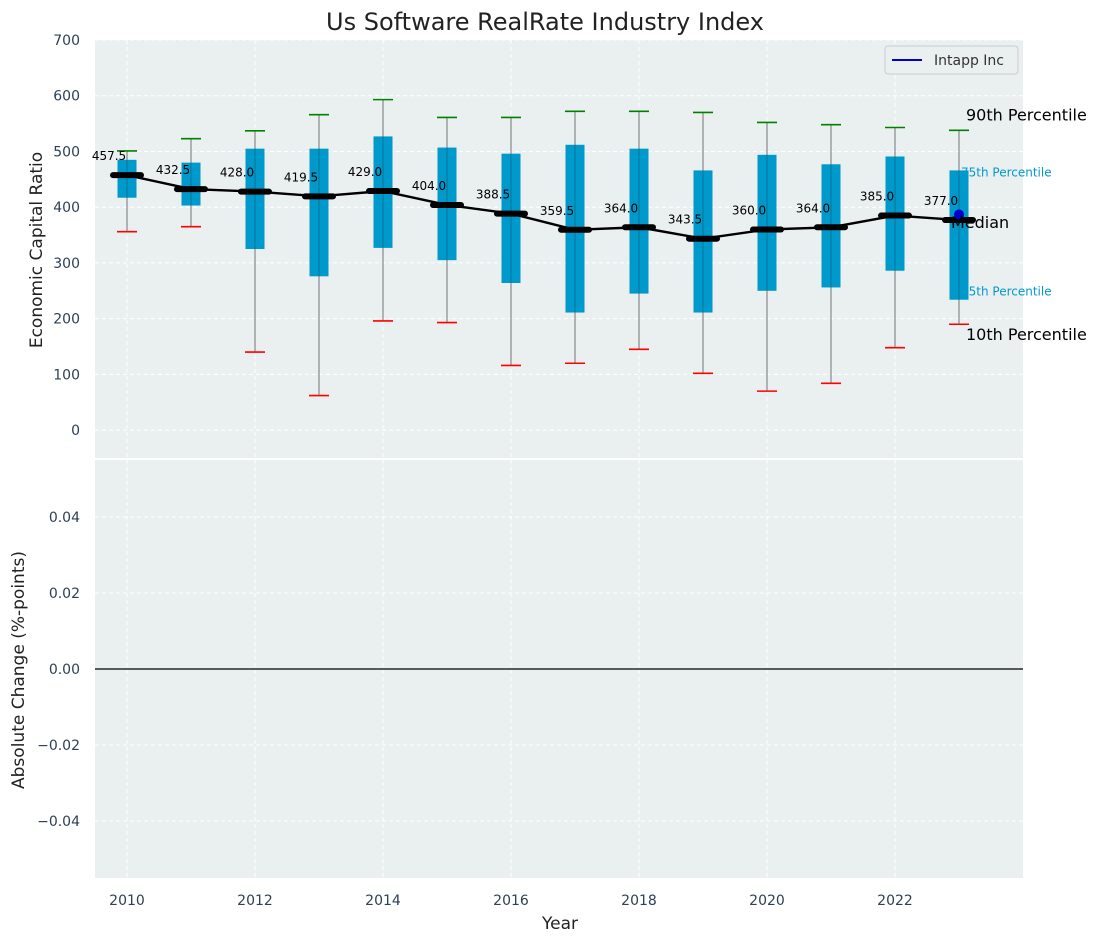 This screenshot has height=942, width=1102. What do you see at coordinates (66, 152) in the screenshot?
I see `top-y-tick-label: 500` at bounding box center [66, 152].